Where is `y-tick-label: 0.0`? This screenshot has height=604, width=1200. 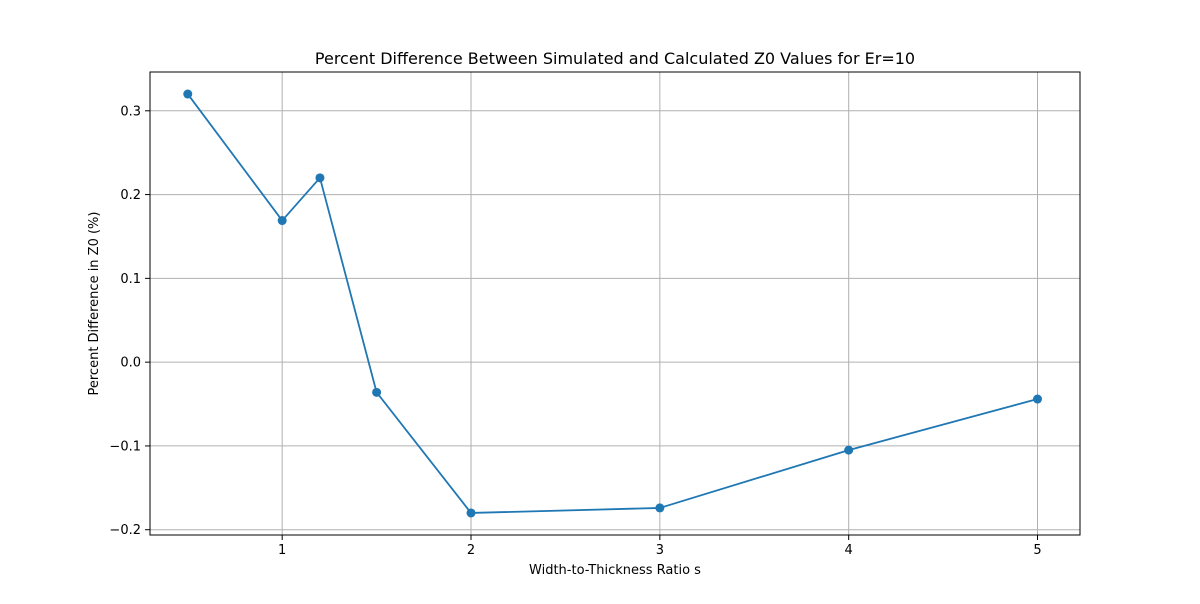
y-tick-label: 0.0 is located at coordinates (130, 363).